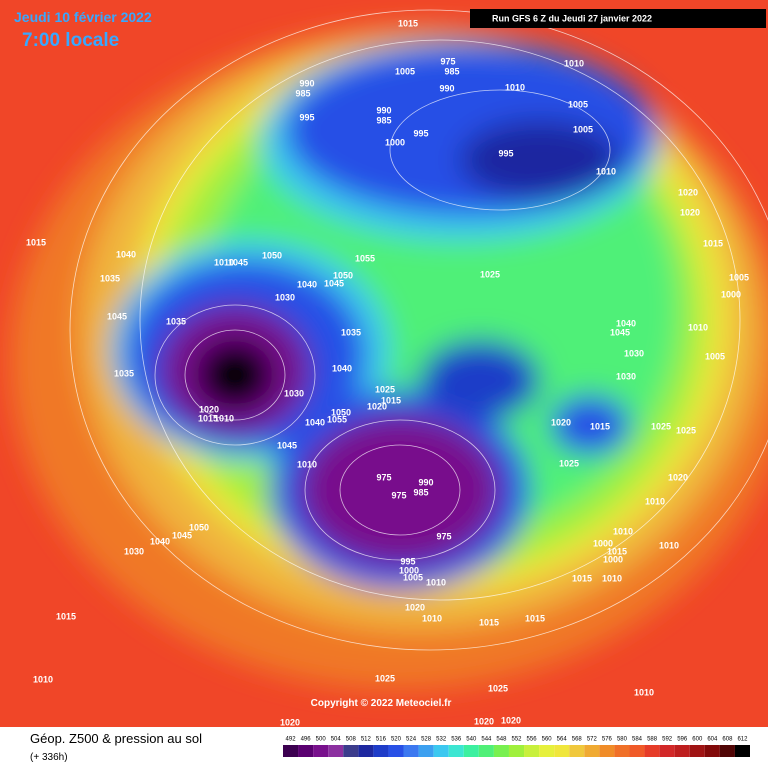  I want to click on scale-label: 560, so click(547, 740).